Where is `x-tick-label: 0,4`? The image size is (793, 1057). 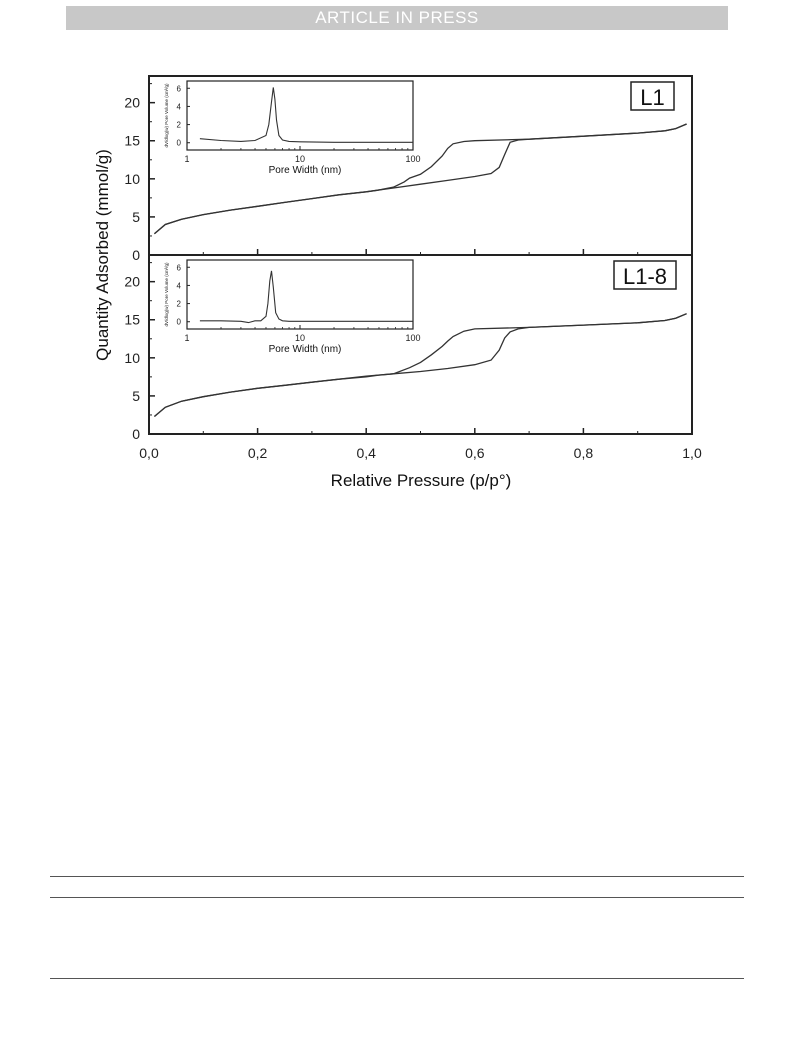 x-tick-label: 0,4 is located at coordinates (366, 453).